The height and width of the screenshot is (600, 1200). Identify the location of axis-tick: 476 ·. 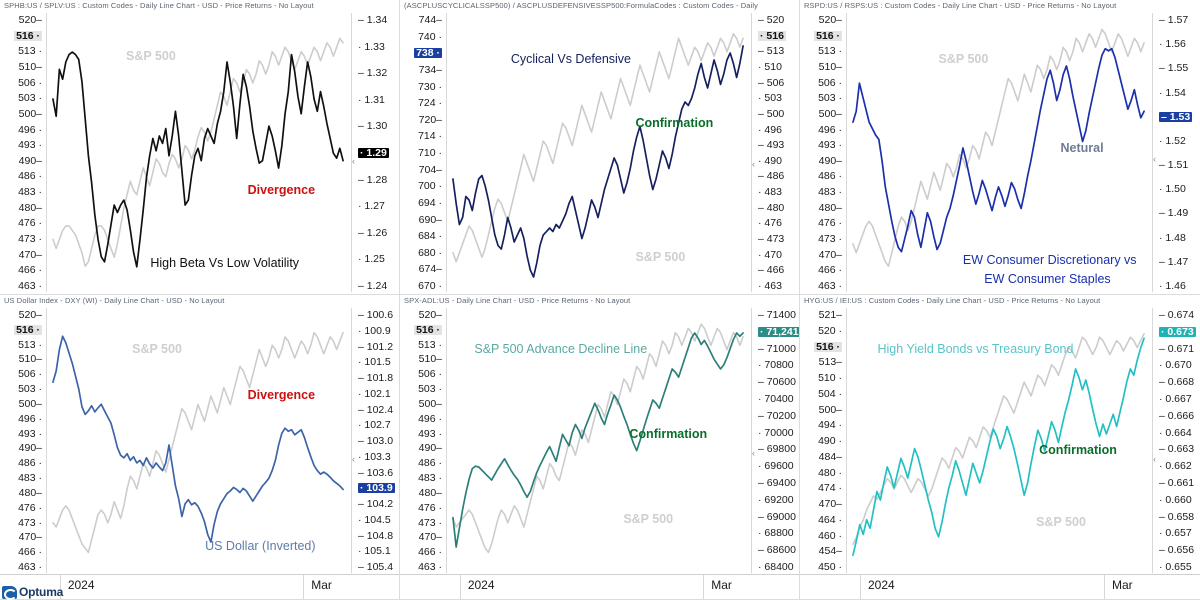
(30, 223).